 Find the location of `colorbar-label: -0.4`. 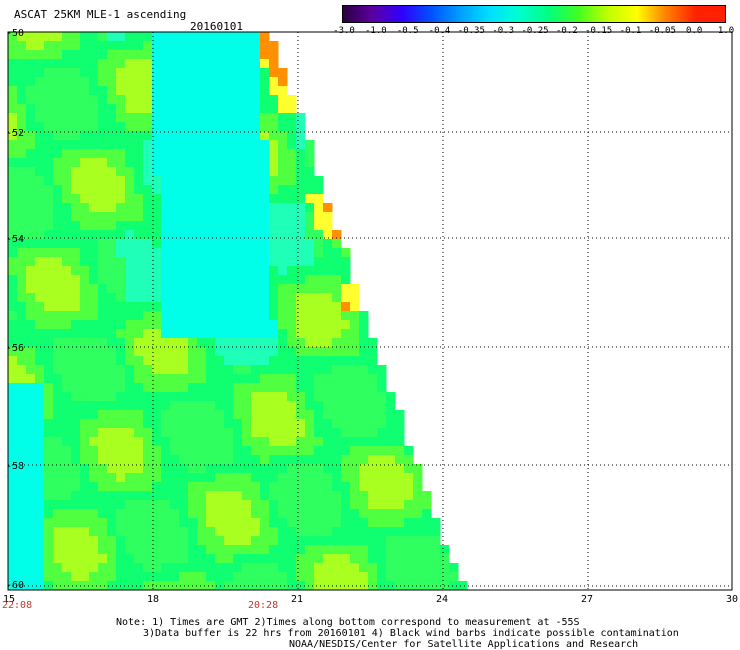

colorbar-label: -0.4 is located at coordinates (439, 31).